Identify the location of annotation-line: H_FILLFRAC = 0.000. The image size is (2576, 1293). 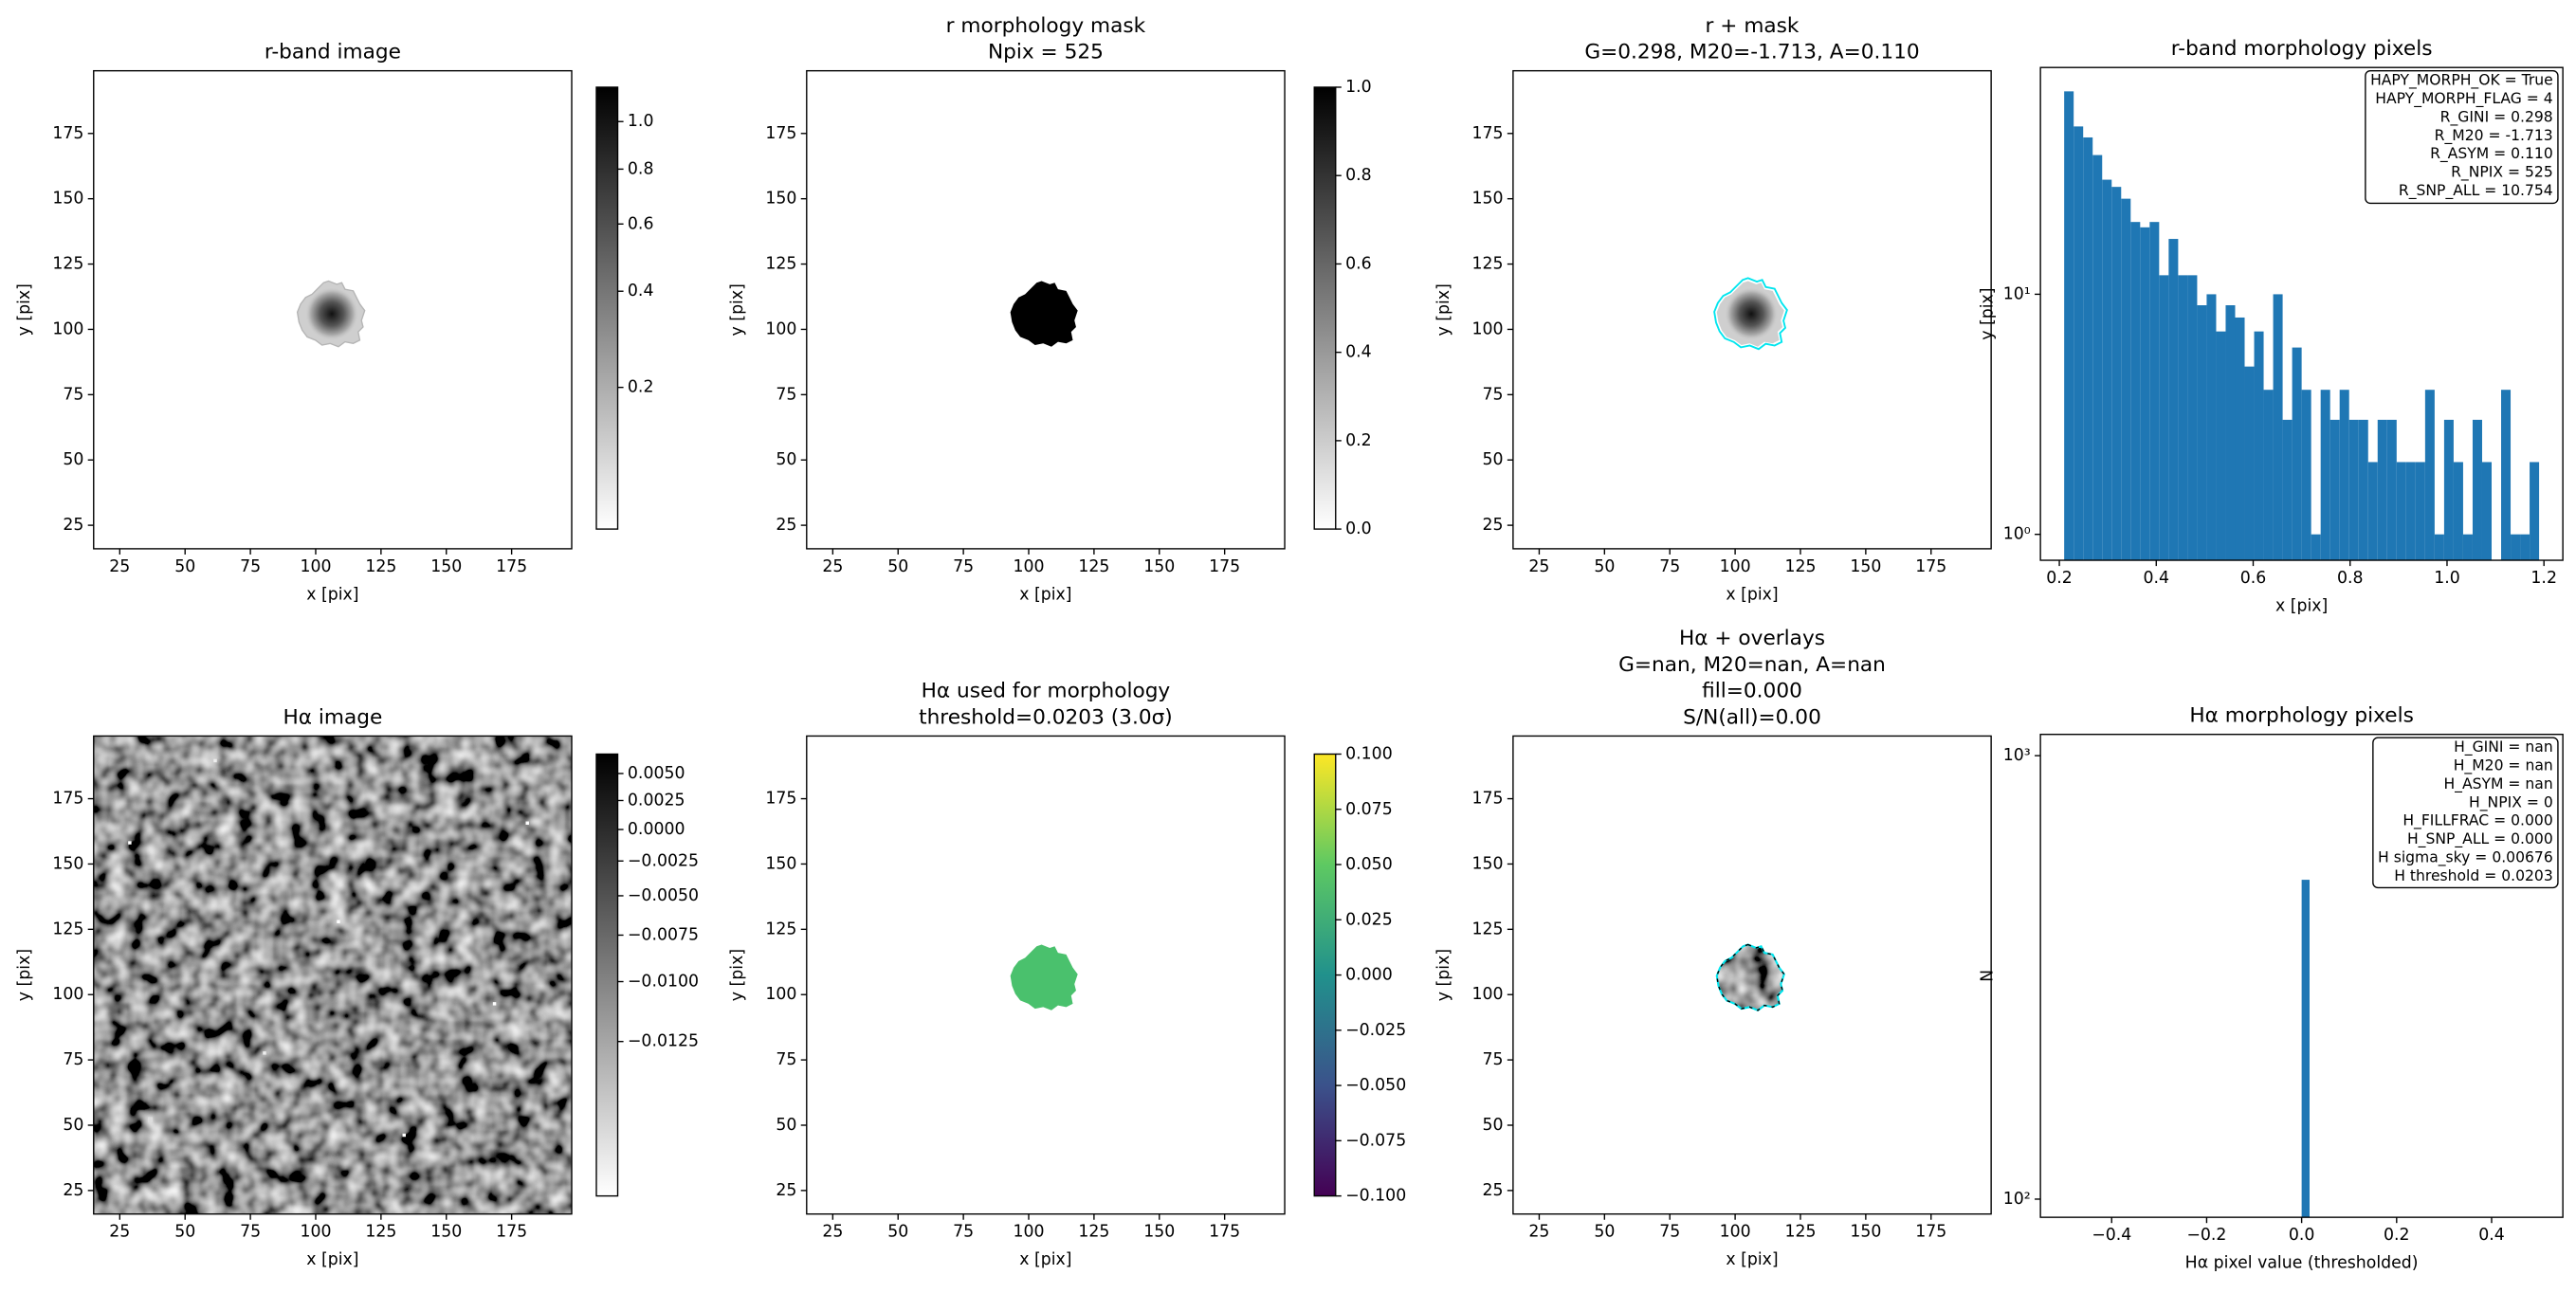
(2477, 821).